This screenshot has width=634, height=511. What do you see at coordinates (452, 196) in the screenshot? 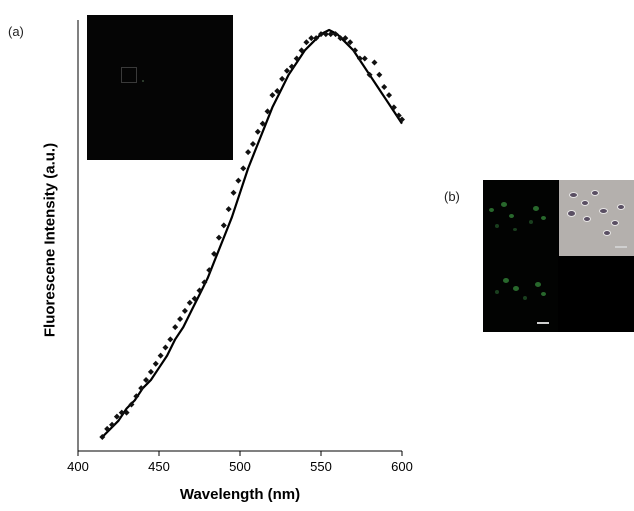
I see `panel-b-label: (b)` at bounding box center [452, 196].